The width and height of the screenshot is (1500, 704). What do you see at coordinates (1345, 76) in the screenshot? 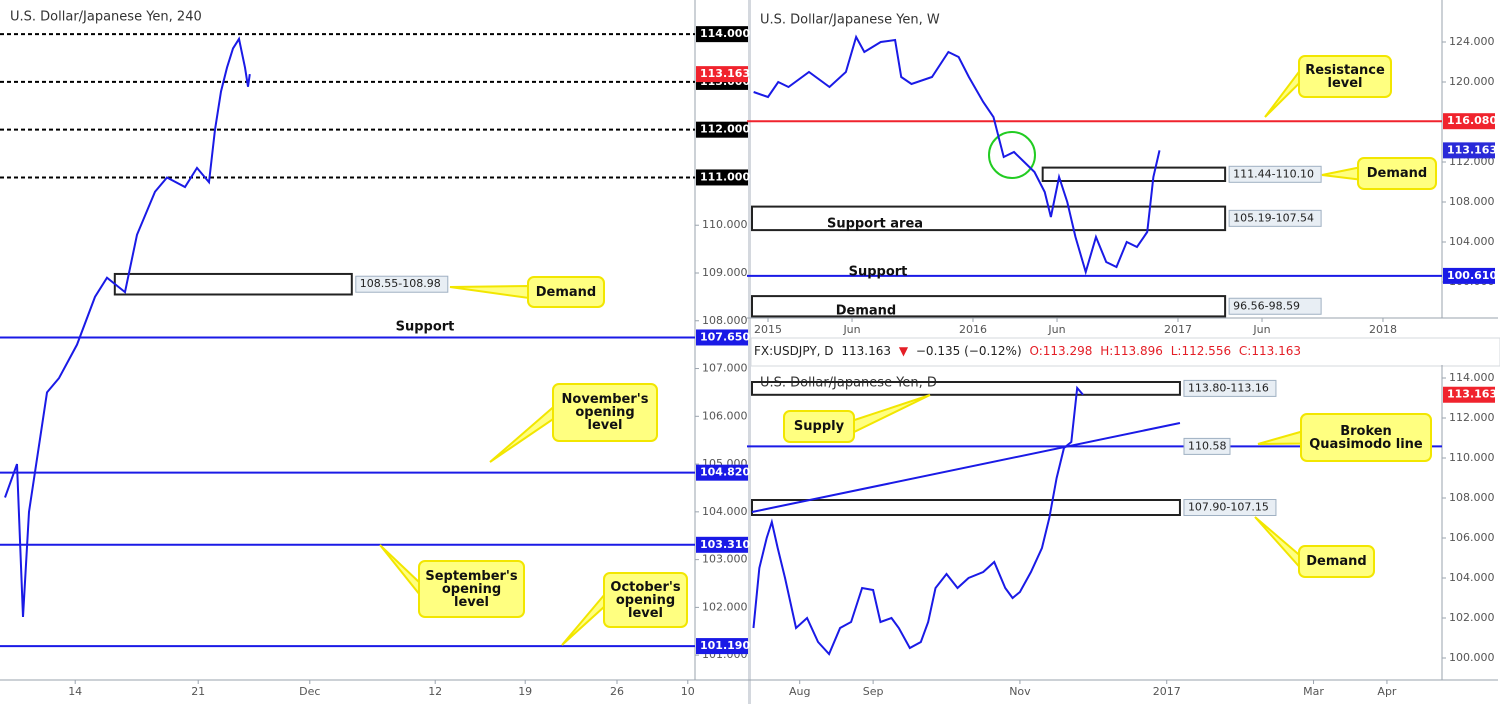
I see `callout: Resistance level` at bounding box center [1345, 76].